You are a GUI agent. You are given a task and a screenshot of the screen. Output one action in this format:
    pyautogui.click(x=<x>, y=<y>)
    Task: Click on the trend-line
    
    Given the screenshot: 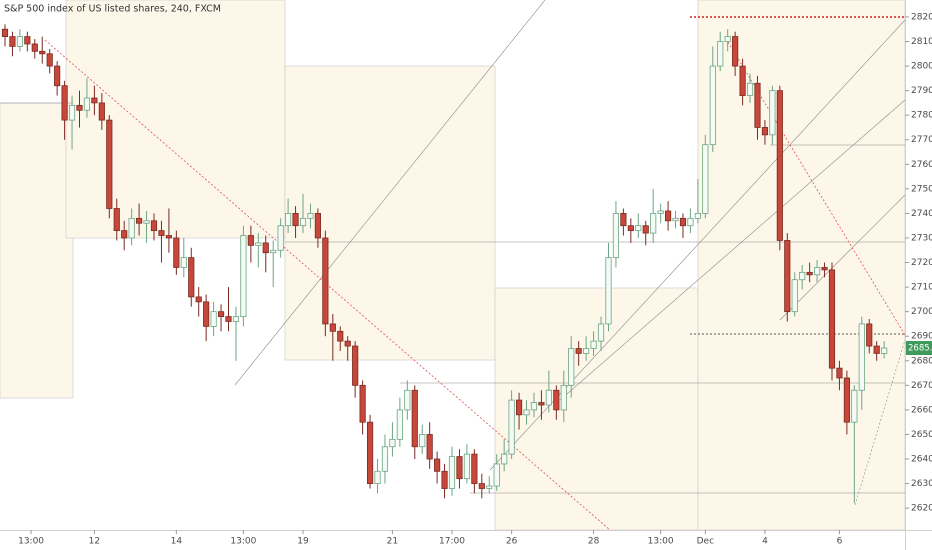 What is the action you would take?
    pyautogui.click(x=880, y=422)
    